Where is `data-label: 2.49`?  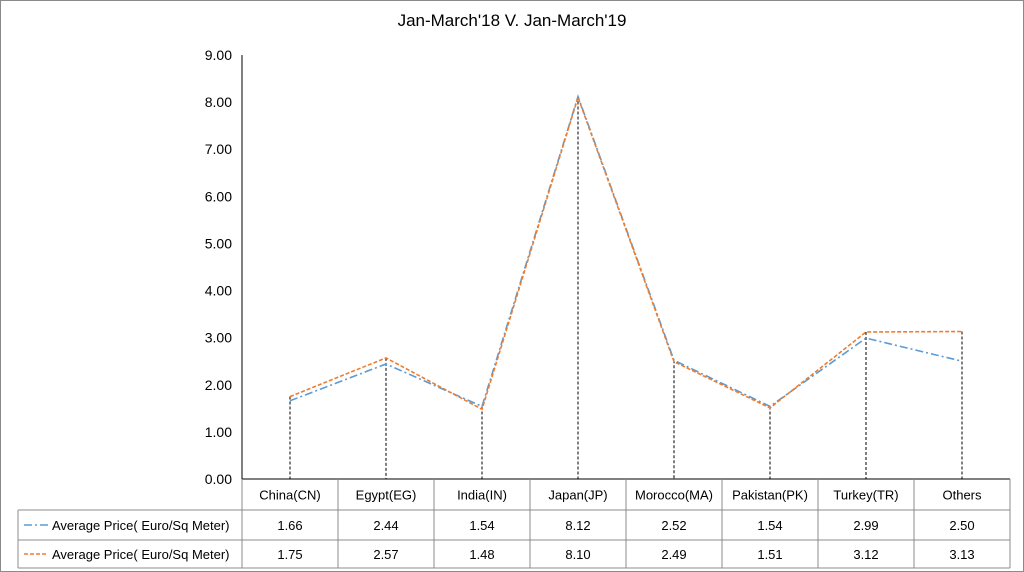
data-label: 2.49 is located at coordinates (673, 554).